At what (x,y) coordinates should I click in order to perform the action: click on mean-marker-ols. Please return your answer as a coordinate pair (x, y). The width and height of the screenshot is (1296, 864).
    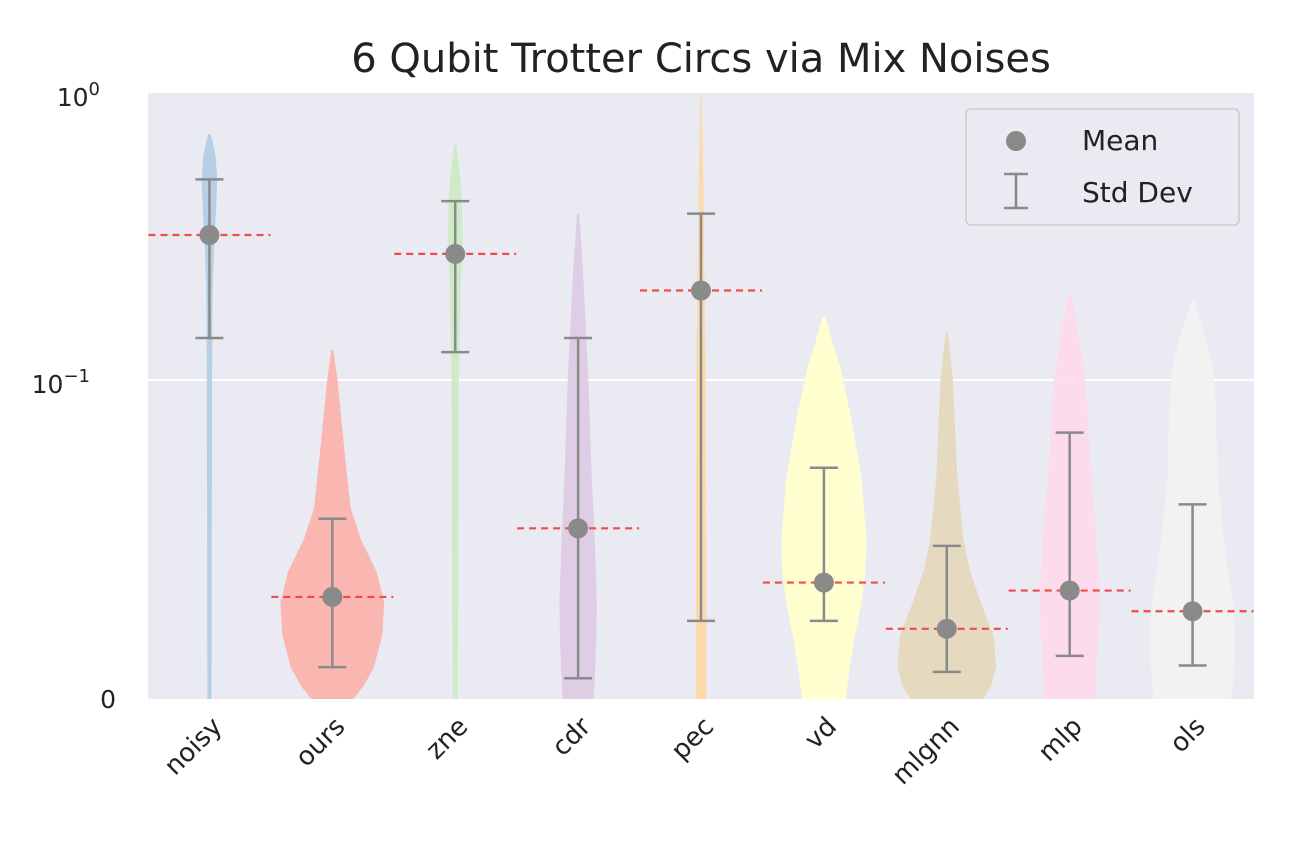
    Looking at the image, I should click on (1192, 611).